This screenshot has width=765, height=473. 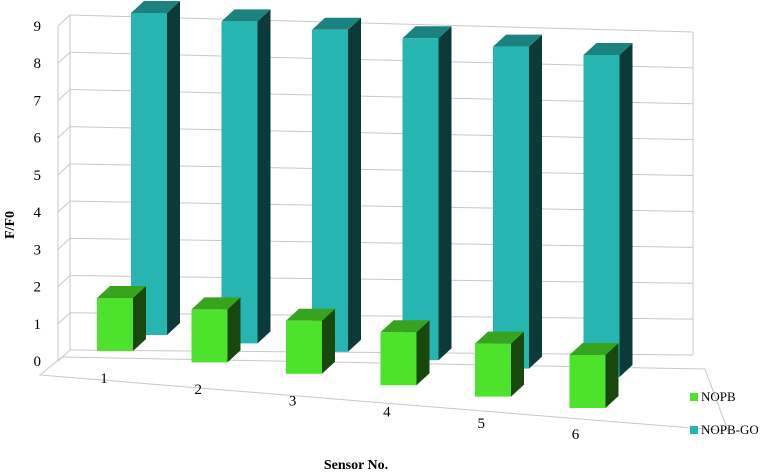 I want to click on y-tick-labels: 0 1 2 3 4 5 6 7 8 9, so click(x=38, y=194).